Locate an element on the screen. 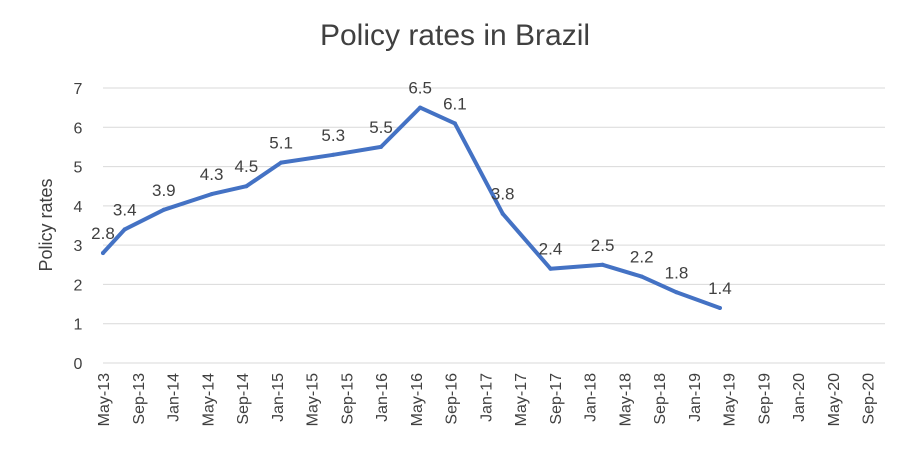 This screenshot has width=902, height=469. x-tick-label: Jan-14 is located at coordinates (174, 397).